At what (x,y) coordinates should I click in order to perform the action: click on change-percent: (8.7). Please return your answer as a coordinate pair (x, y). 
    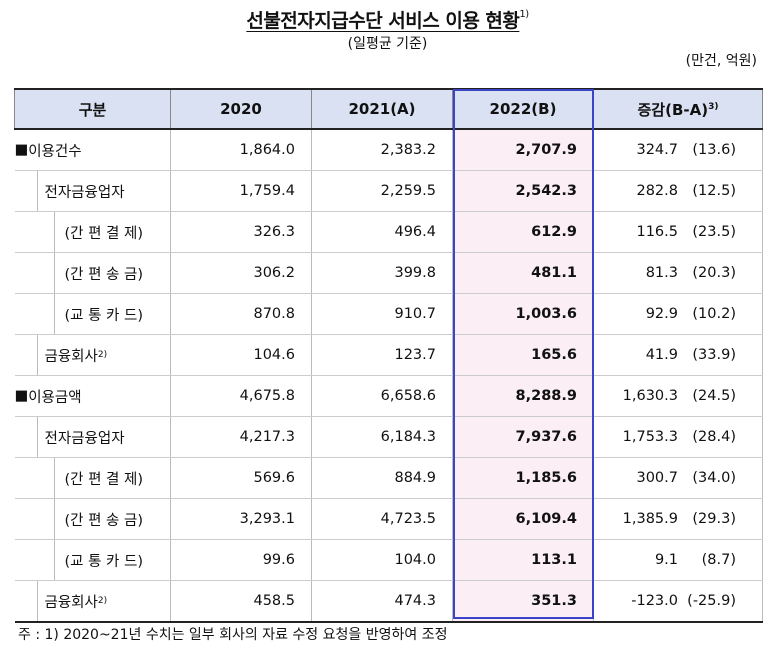
    Looking at the image, I should click on (718, 560).